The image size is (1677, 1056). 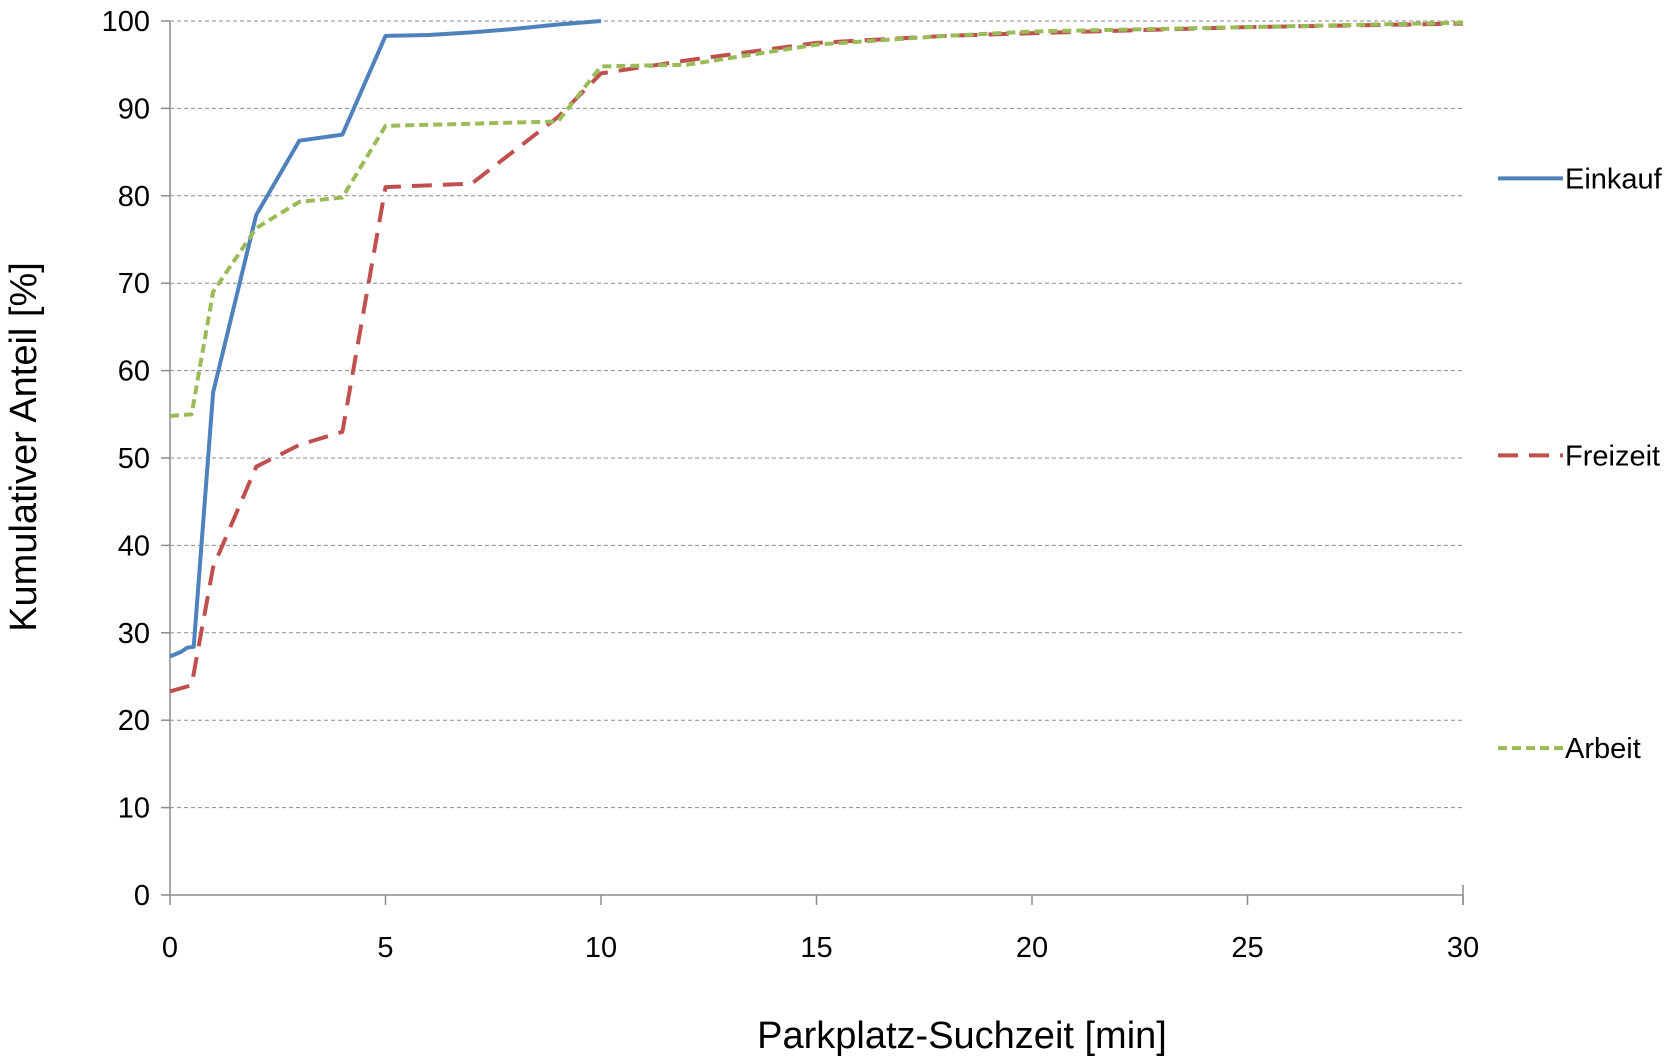 What do you see at coordinates (385, 948) in the screenshot?
I see `x-tick-label-5: 5` at bounding box center [385, 948].